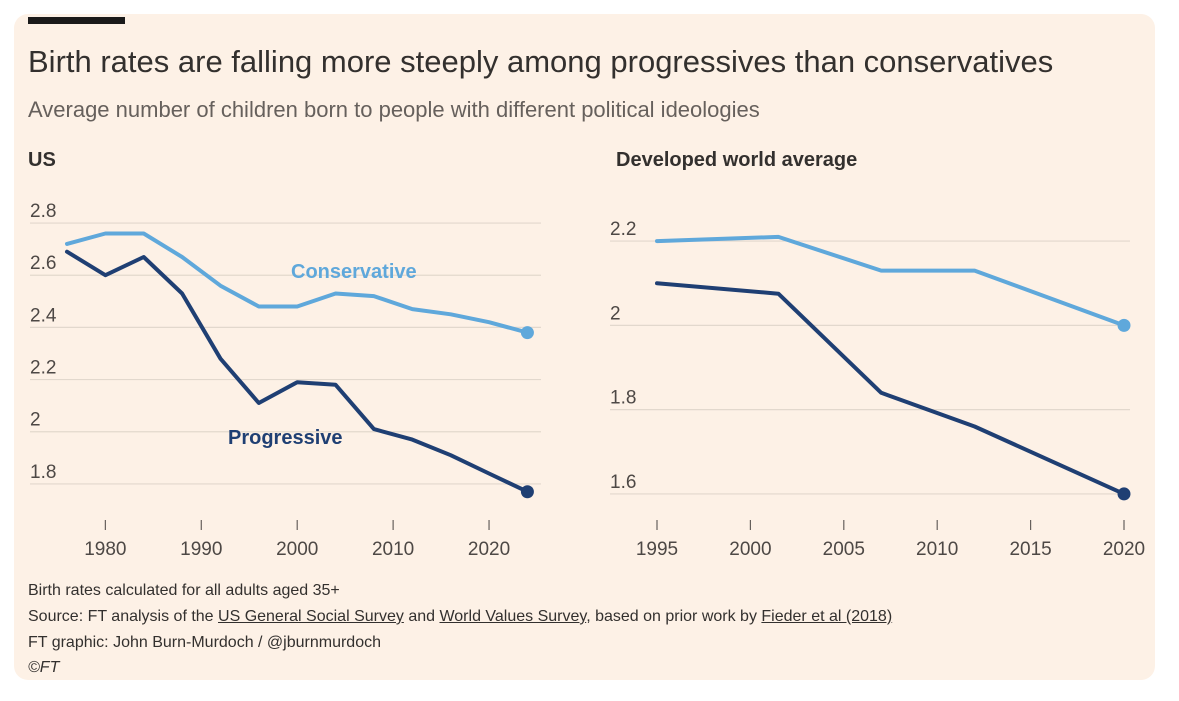  What do you see at coordinates (844, 549) in the screenshot?
I see `x-tick-label: 2005` at bounding box center [844, 549].